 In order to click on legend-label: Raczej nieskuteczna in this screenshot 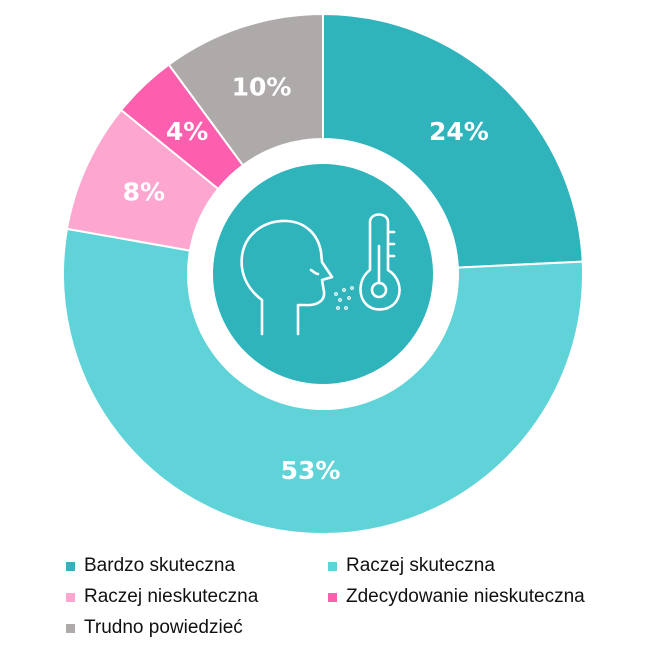, I will do `click(171, 596)`.